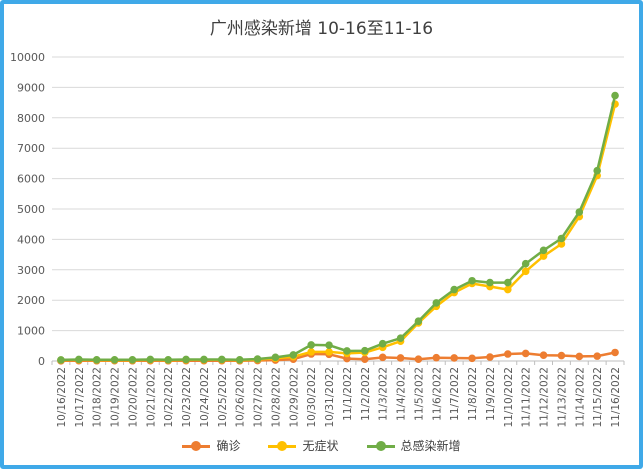 The image size is (643, 469). Describe the element at coordinates (62, 397) in the screenshot. I see `x-tick-label: 10/16/2022` at that location.